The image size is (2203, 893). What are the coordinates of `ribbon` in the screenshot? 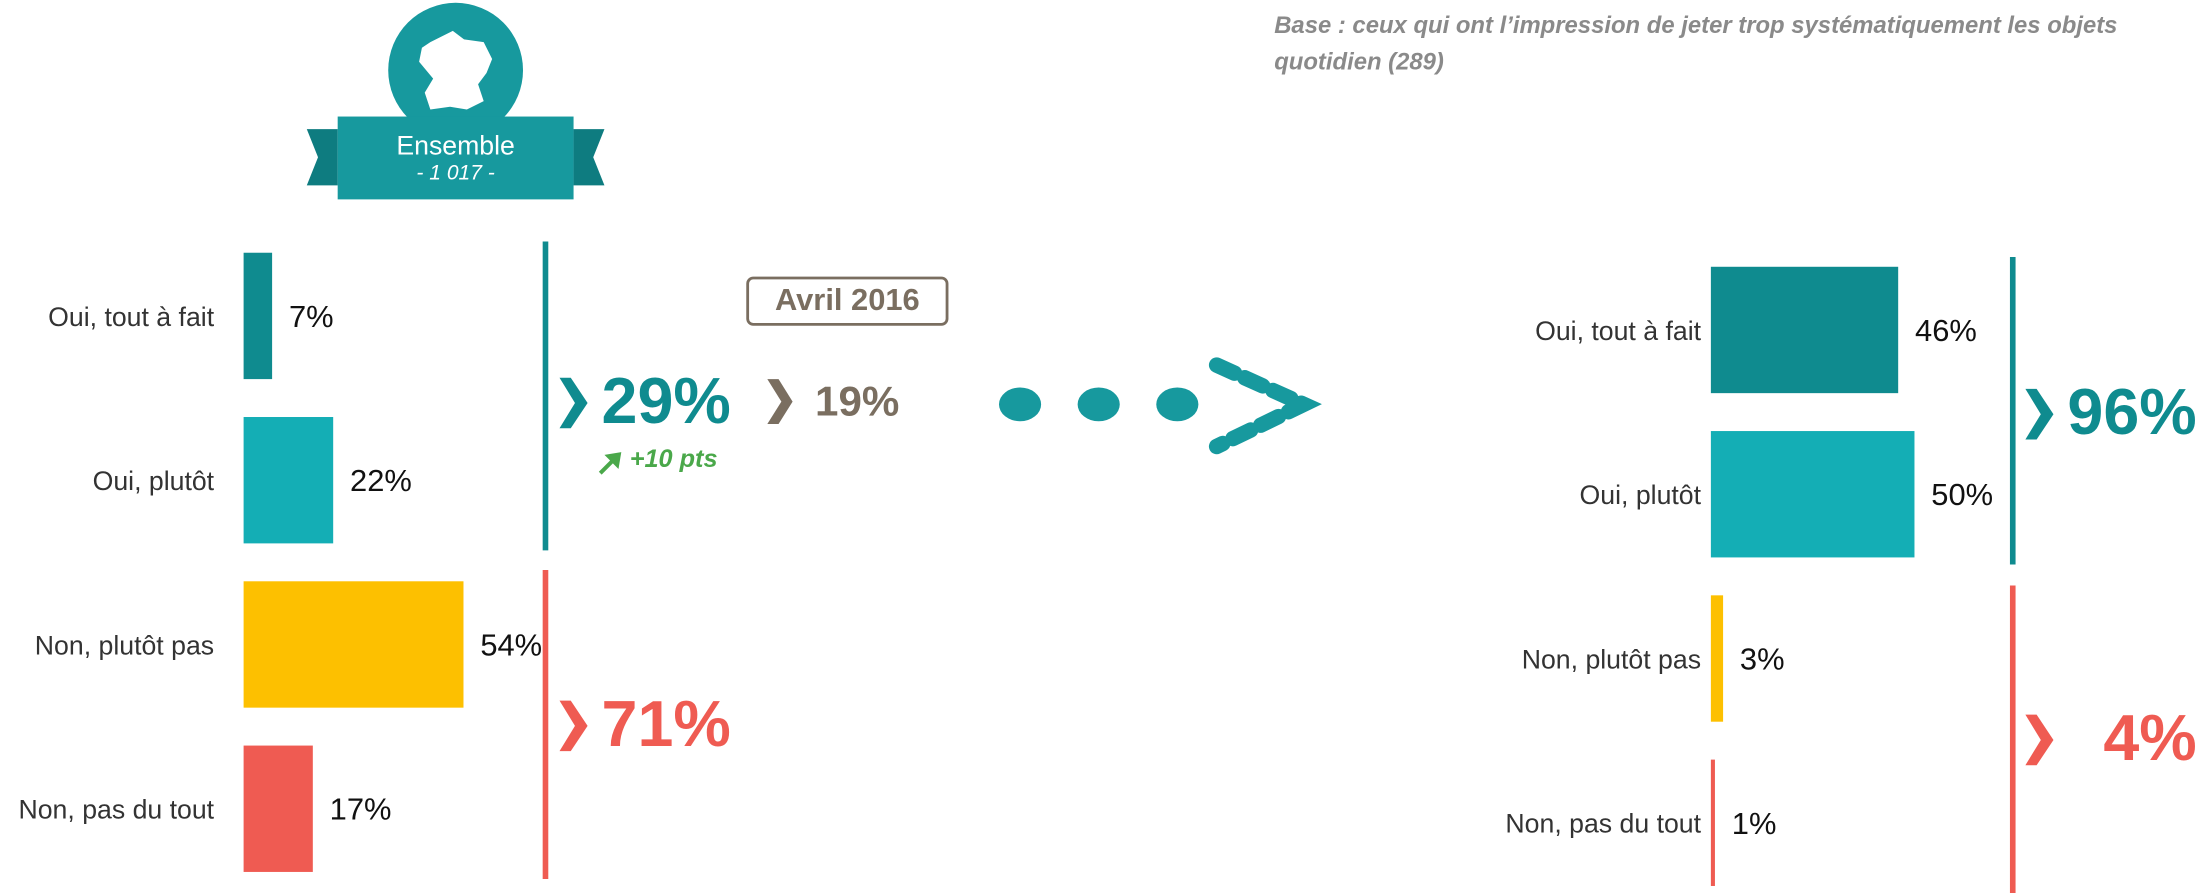 It's located at (455, 158).